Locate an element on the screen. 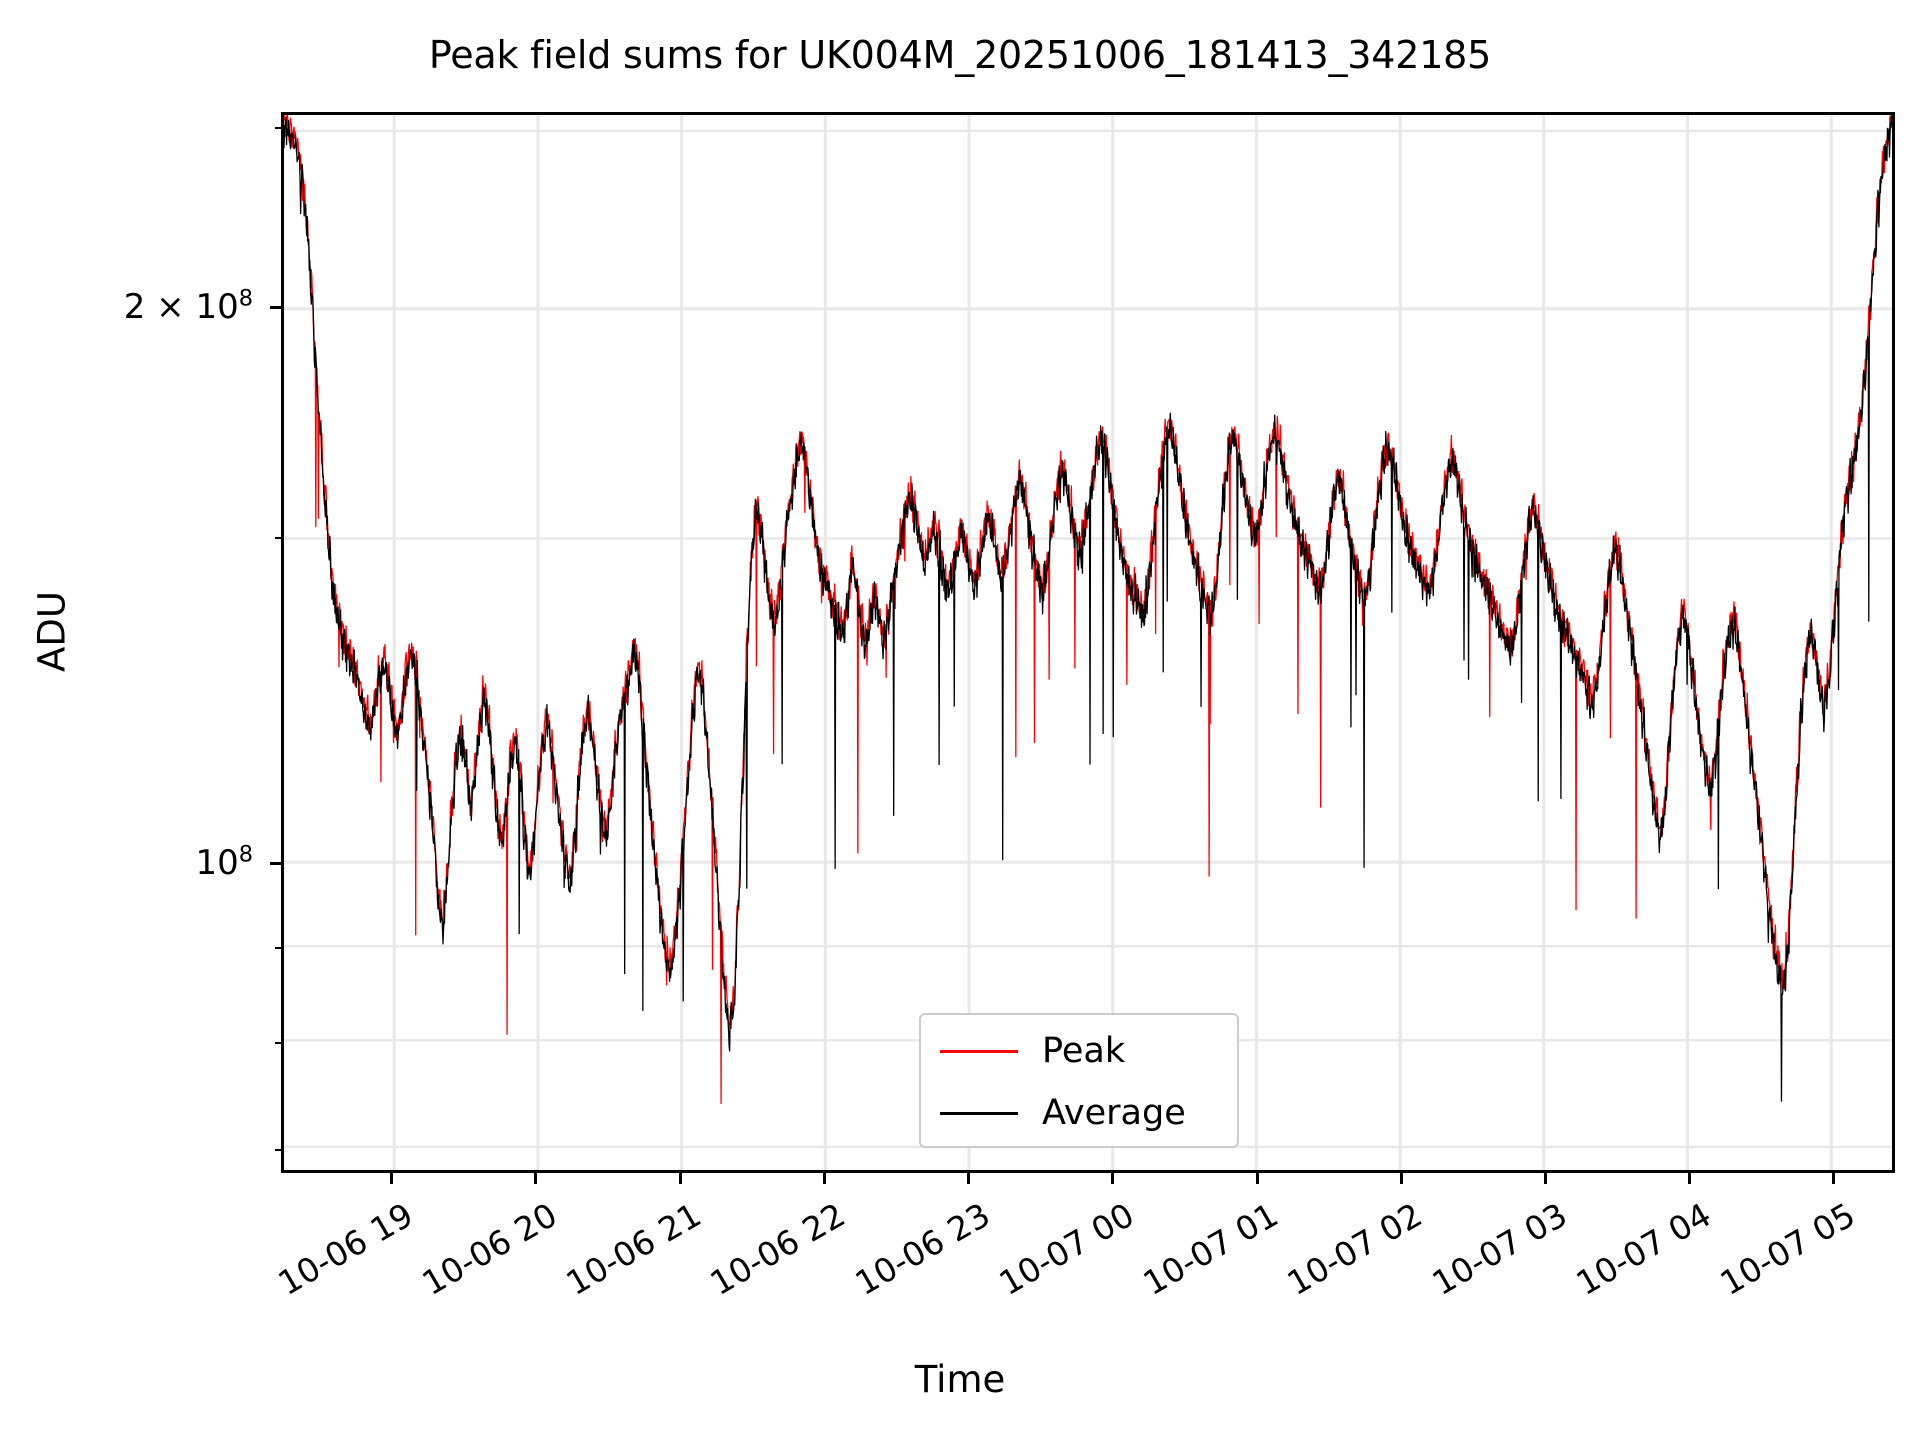 This screenshot has width=1920, height=1440. legend: Peak Average is located at coordinates (1079, 1080).